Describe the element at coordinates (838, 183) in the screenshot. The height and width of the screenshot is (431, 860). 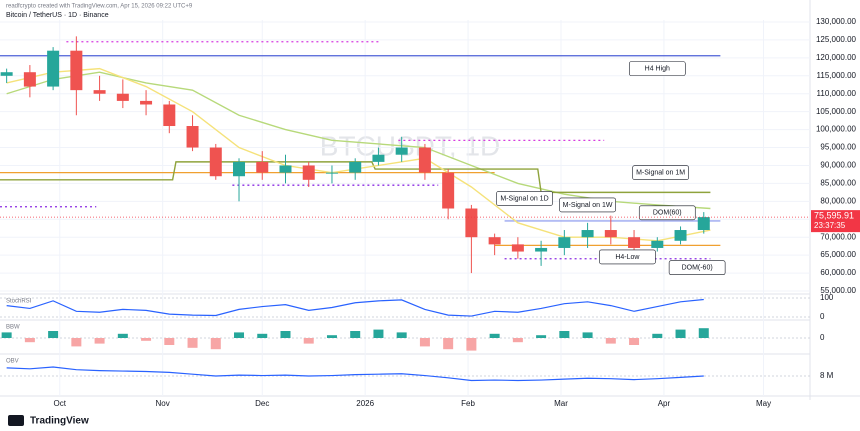
I see `y-tick-label: 85,000.00` at that location.